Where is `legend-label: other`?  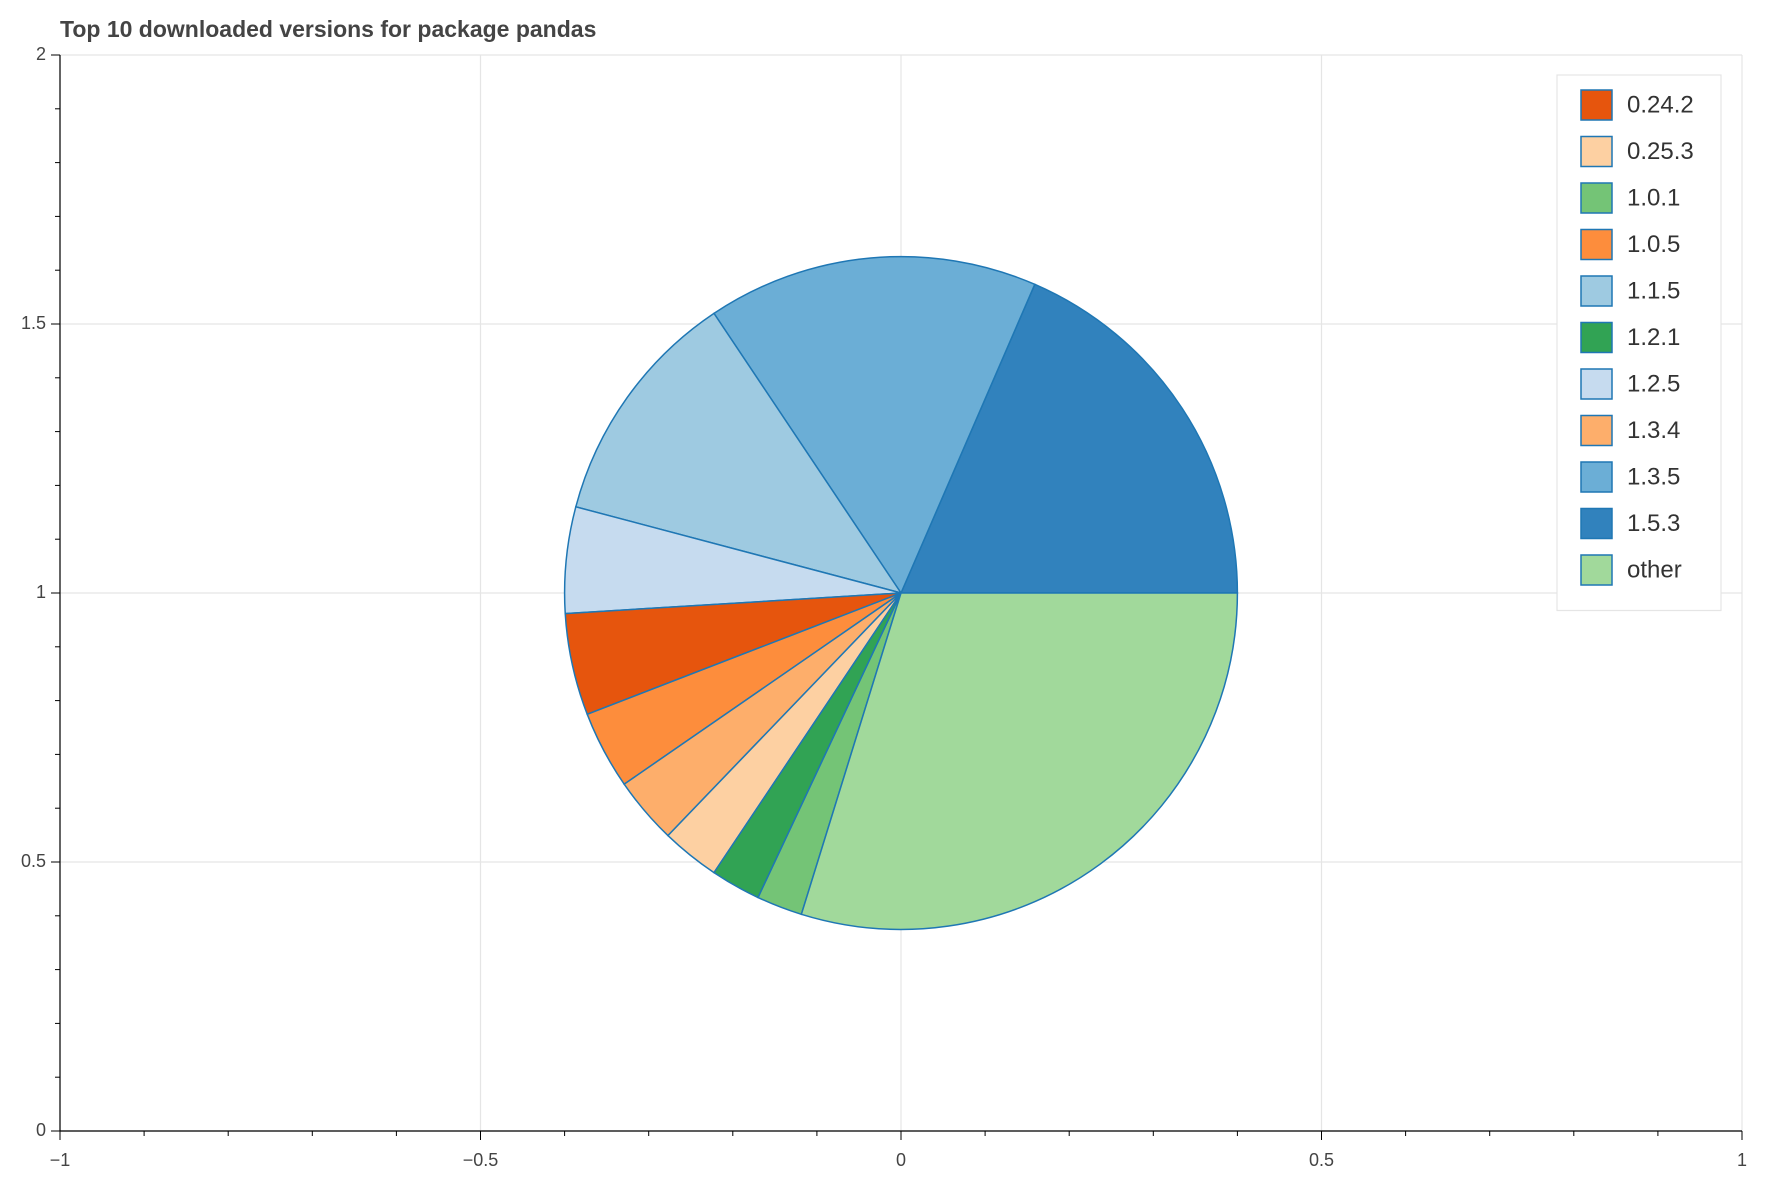
legend-label: other is located at coordinates (1654, 569).